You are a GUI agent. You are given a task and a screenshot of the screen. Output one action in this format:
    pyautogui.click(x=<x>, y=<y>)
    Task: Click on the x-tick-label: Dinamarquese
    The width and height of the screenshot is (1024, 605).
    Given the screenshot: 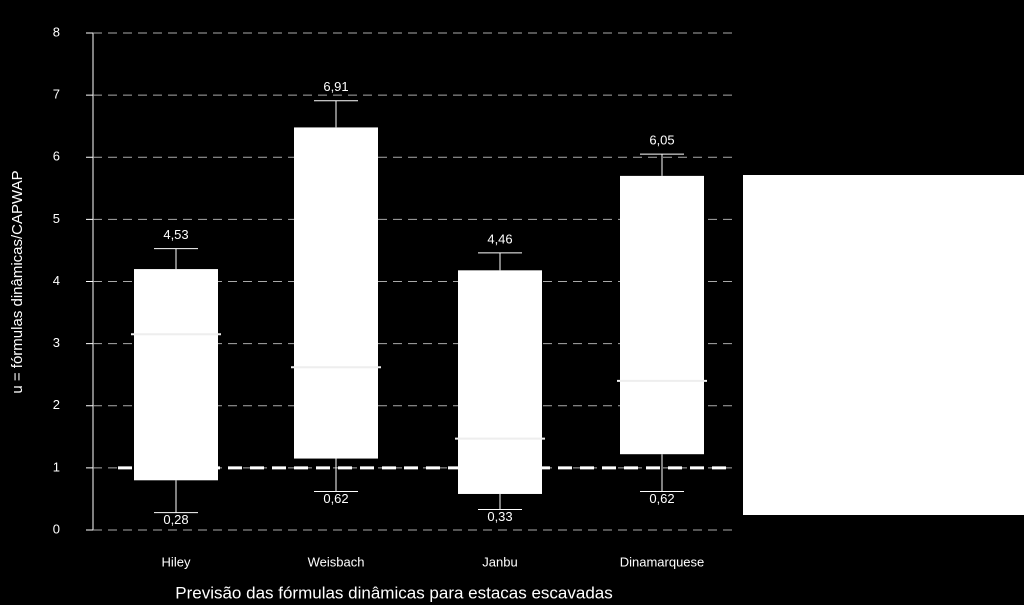 What is the action you would take?
    pyautogui.click(x=662, y=561)
    